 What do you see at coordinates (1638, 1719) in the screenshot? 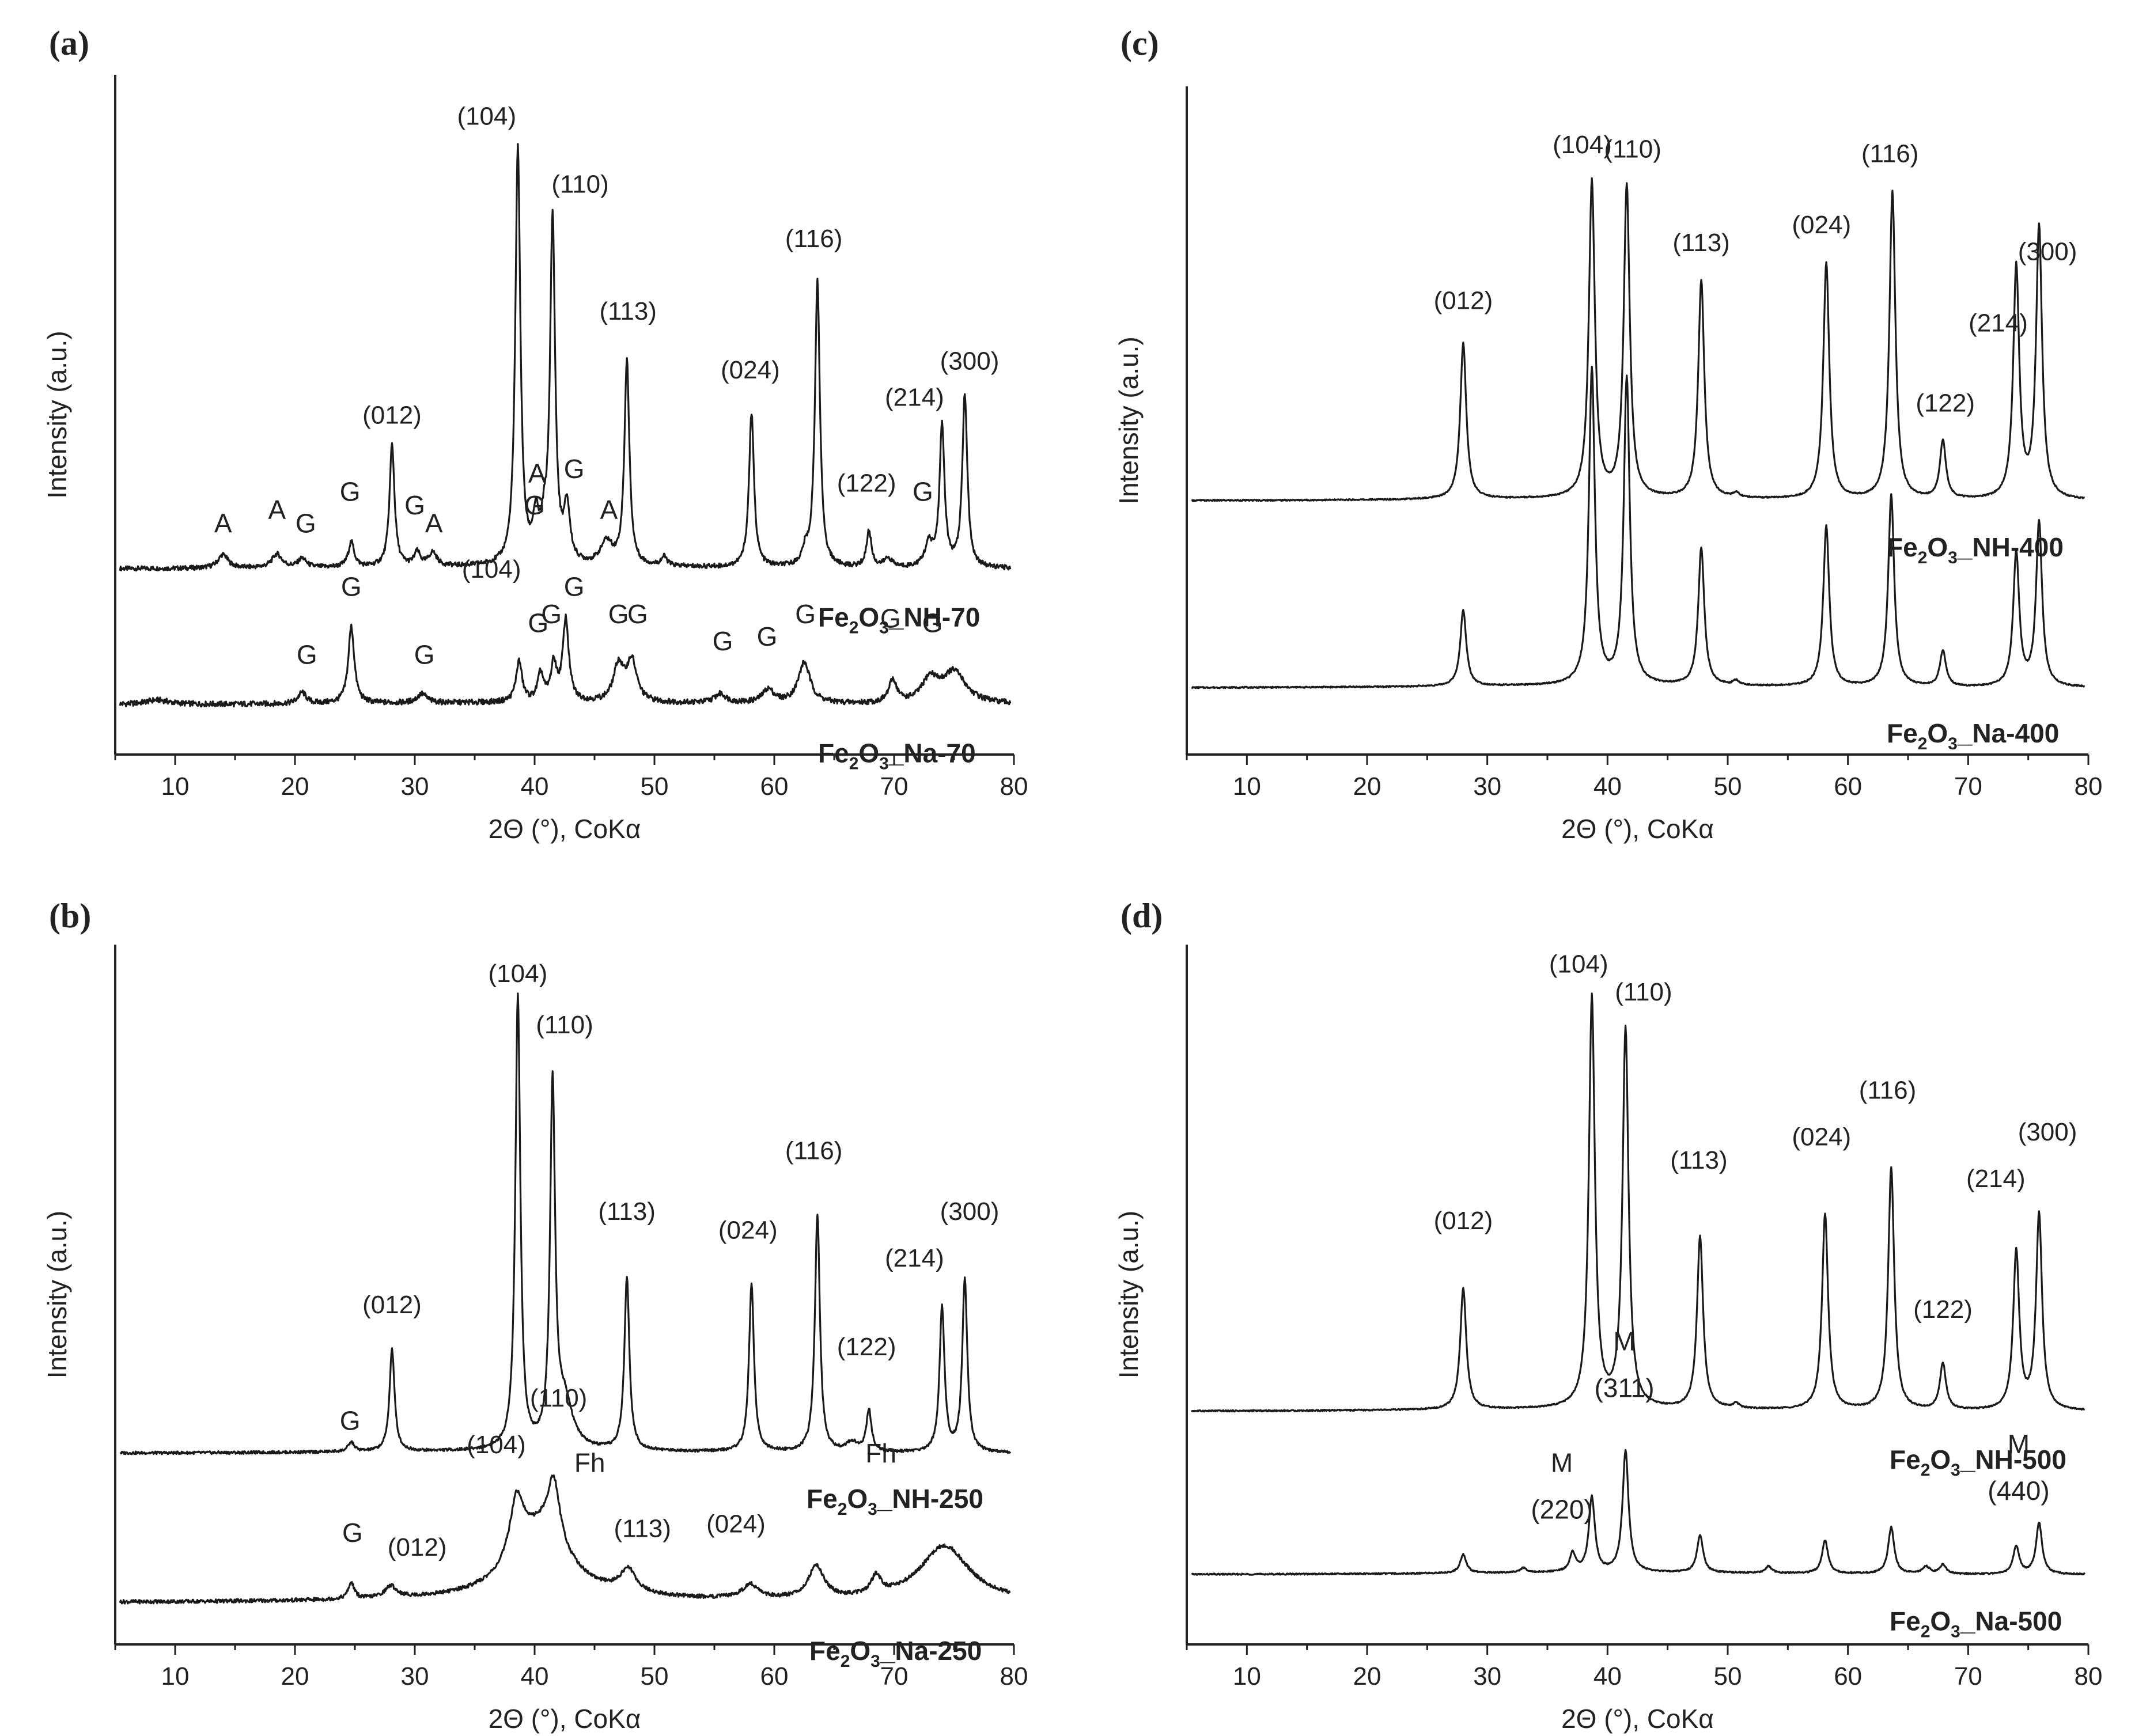
I see `x-axis-title: 2Θ (°), CoKα` at bounding box center [1638, 1719].